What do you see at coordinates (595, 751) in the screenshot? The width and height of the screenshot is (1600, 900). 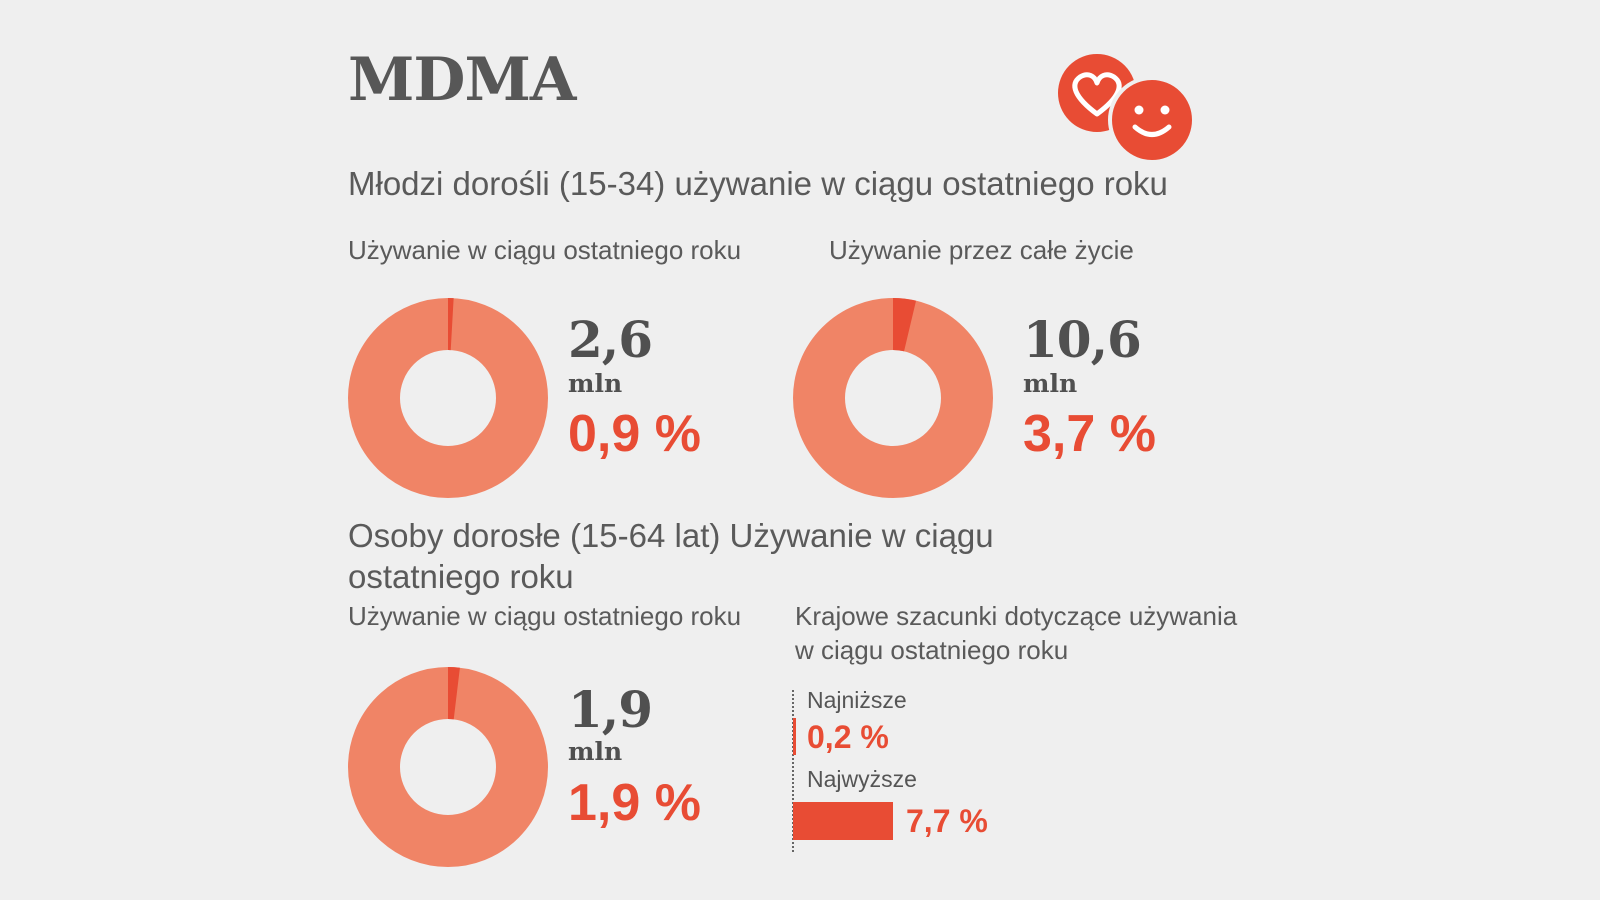 I see `unit-adults-last-year: mln` at bounding box center [595, 751].